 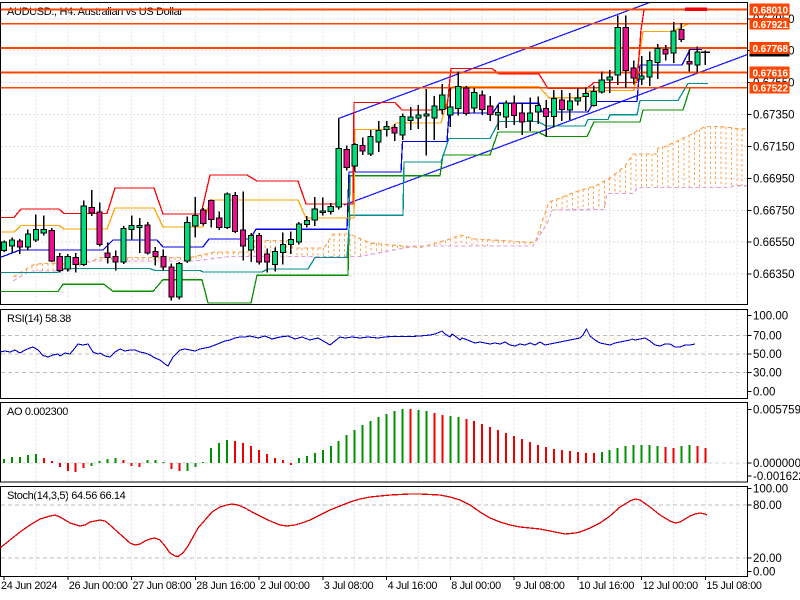 I want to click on svg-text: -0.001622, so click(x=776, y=477).